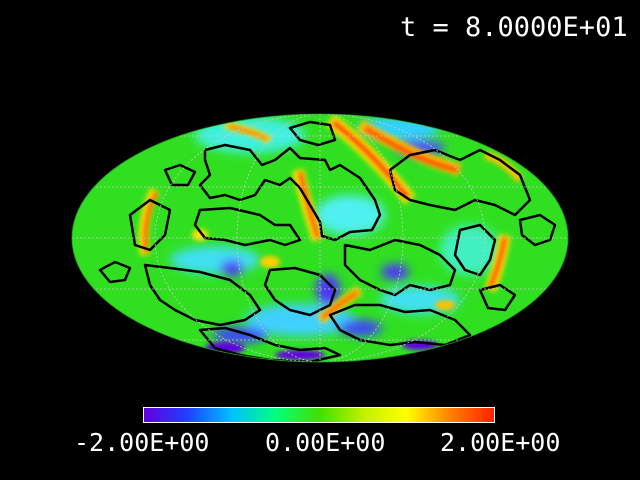 Image resolution: width=640 pixels, height=480 pixels. Describe the element at coordinates (350, 215) in the screenshot. I see `region-cyan-center` at that location.